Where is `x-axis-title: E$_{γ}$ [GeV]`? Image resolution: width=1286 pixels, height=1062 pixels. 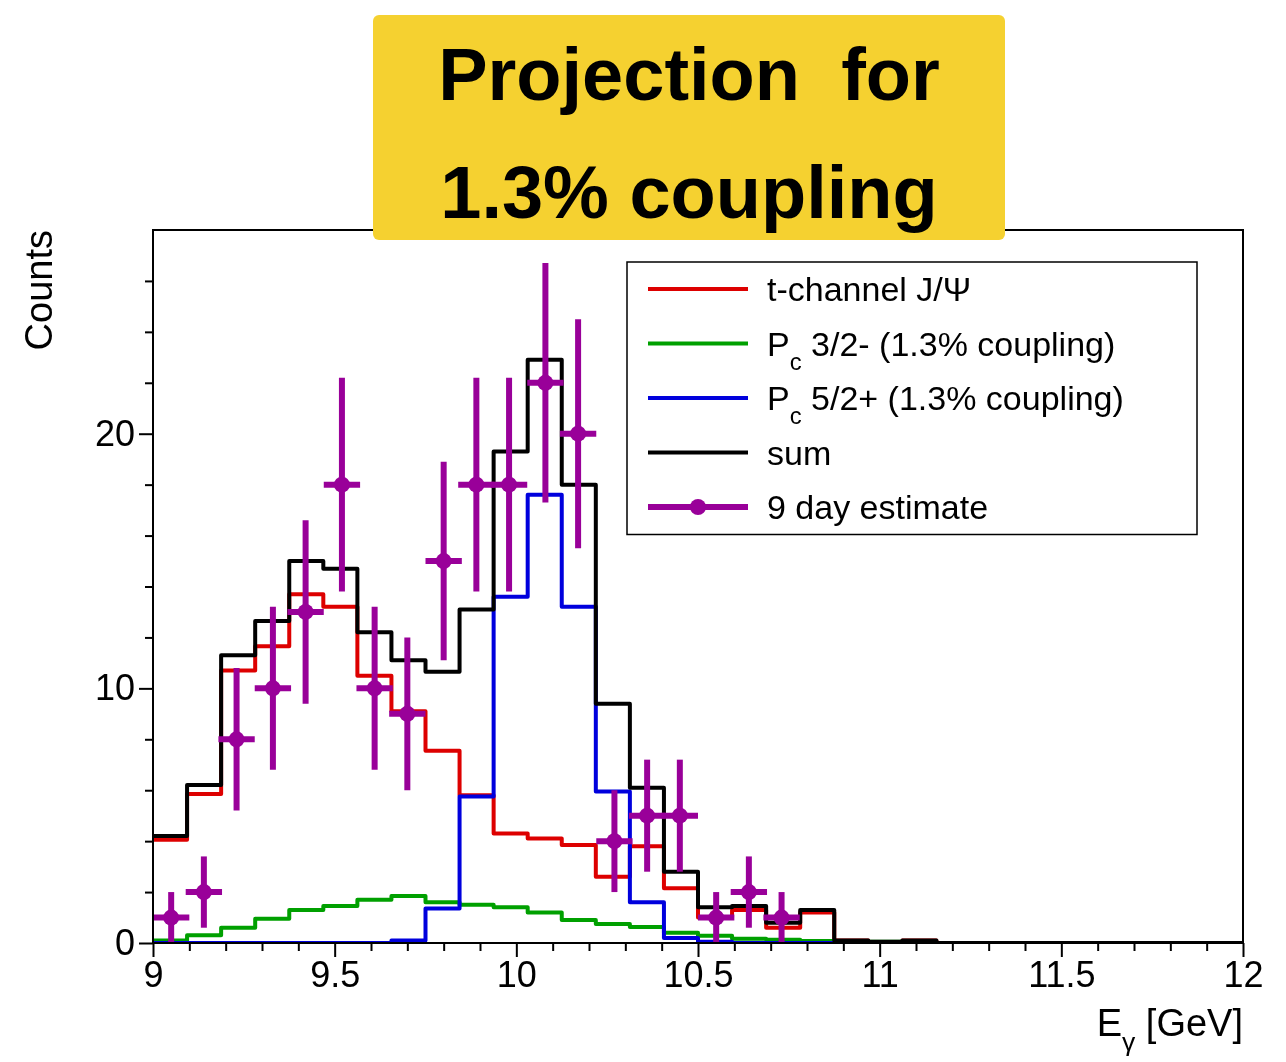
x-axis-title: E$_{γ}$ [GeV] is located at coordinates (1169, 1029).